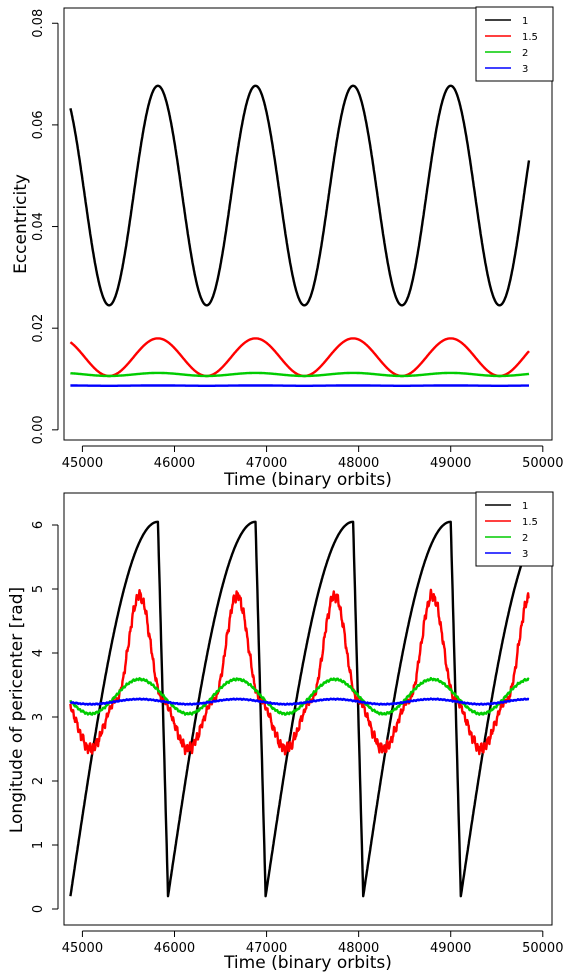 This screenshot has width=576, height=973. I want to click on y-tick-label: 0.02, so click(38, 328).